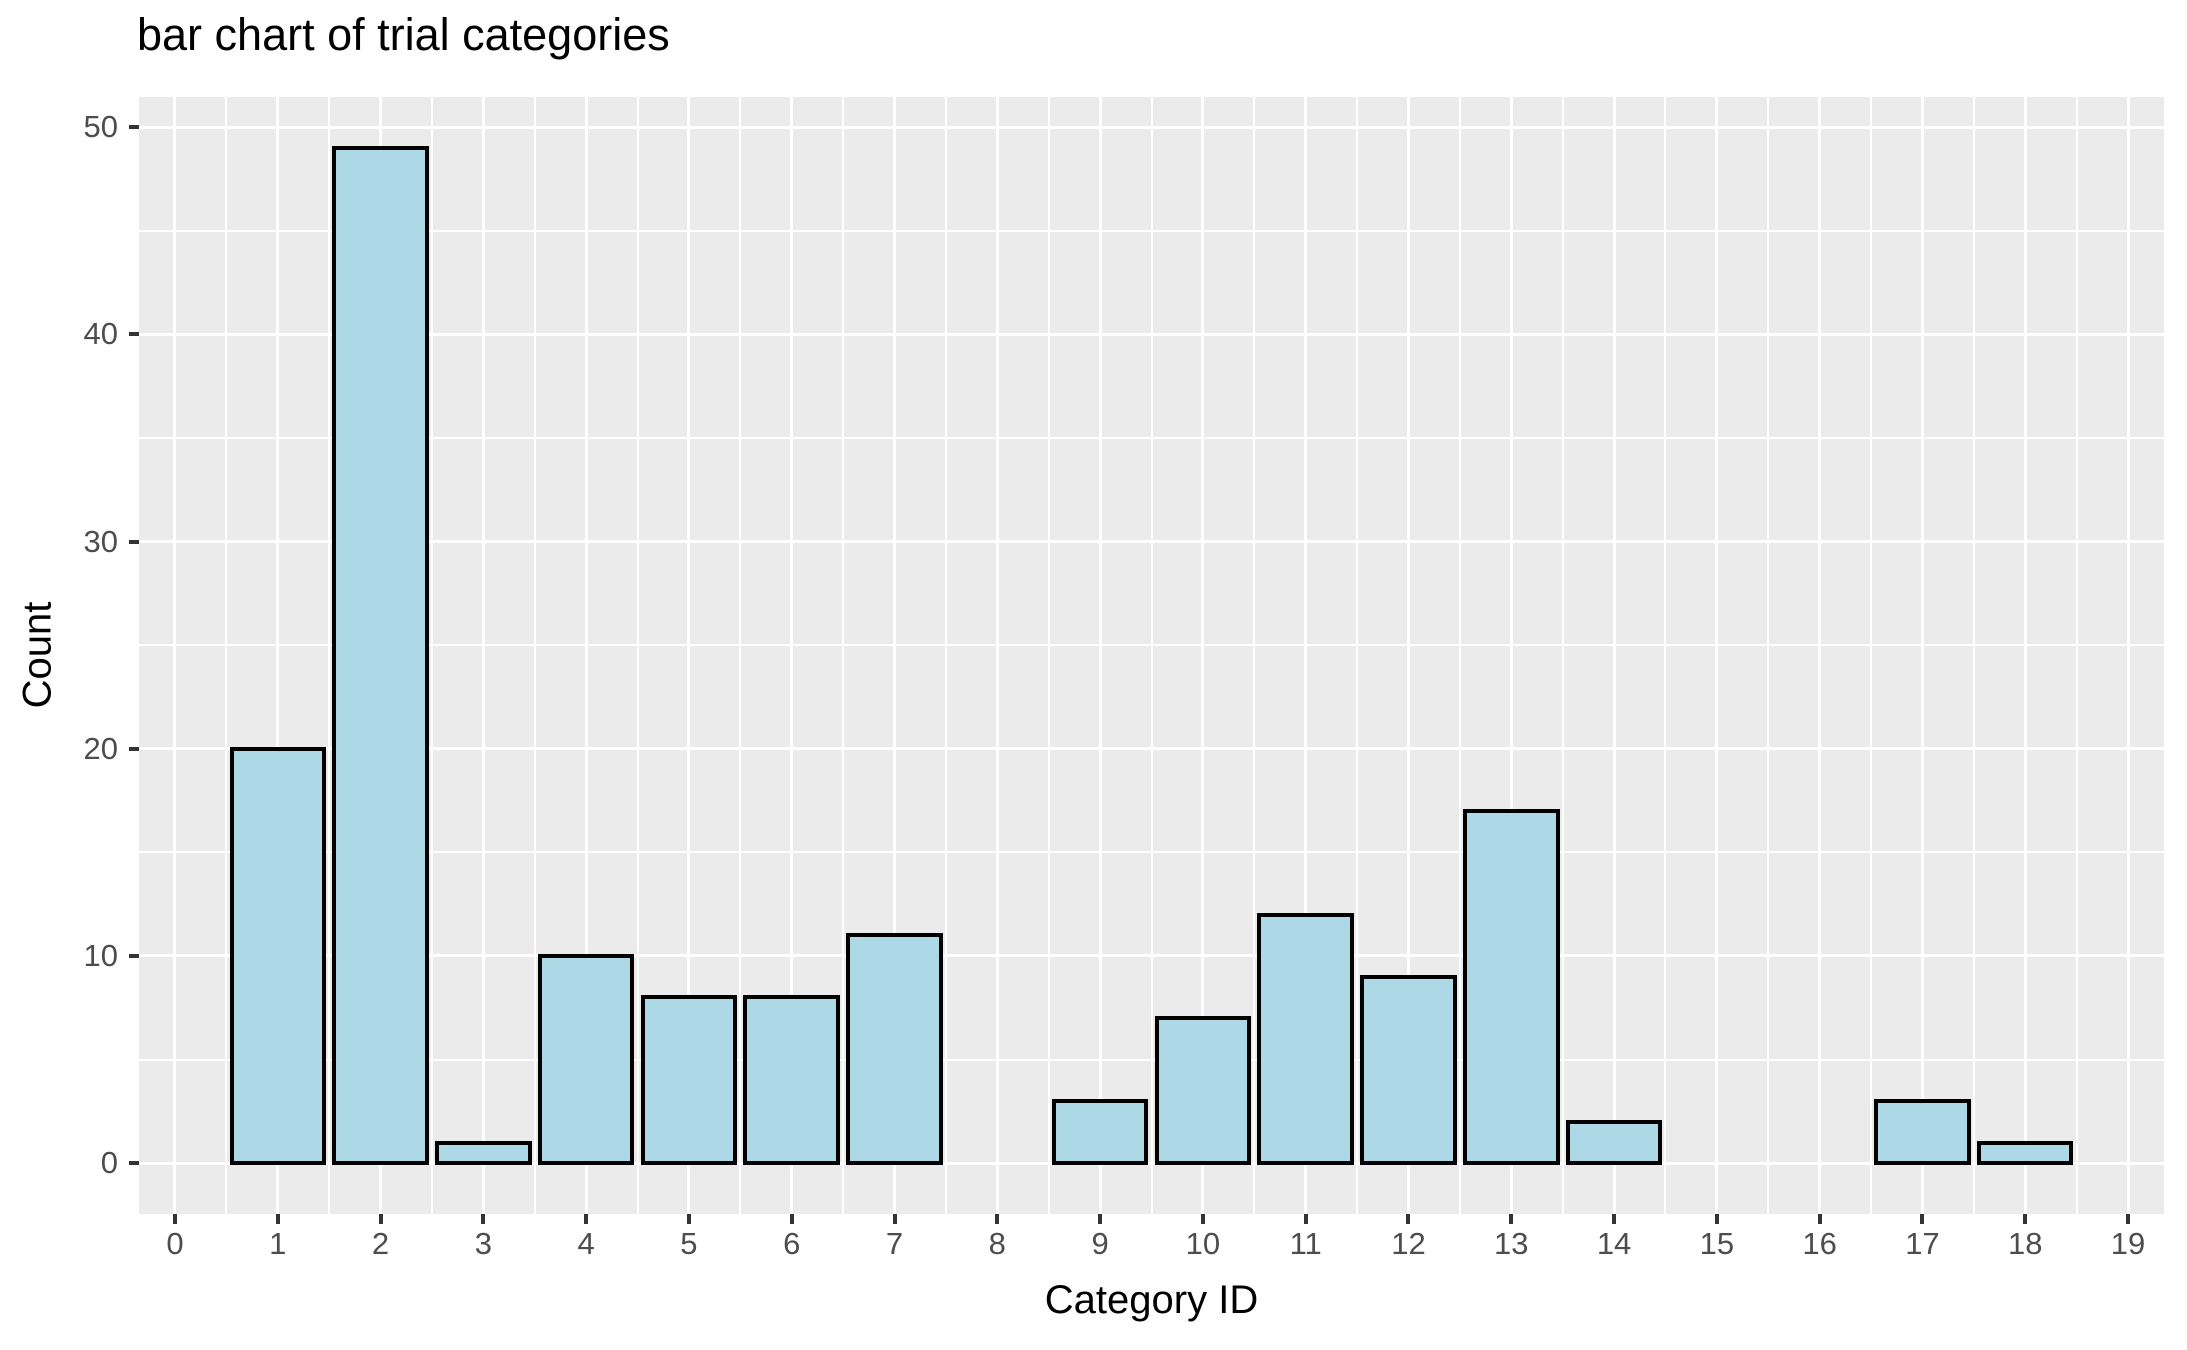 The height and width of the screenshot is (1350, 2187). What do you see at coordinates (1408, 1243) in the screenshot?
I see `x-tick-label: 12` at bounding box center [1408, 1243].